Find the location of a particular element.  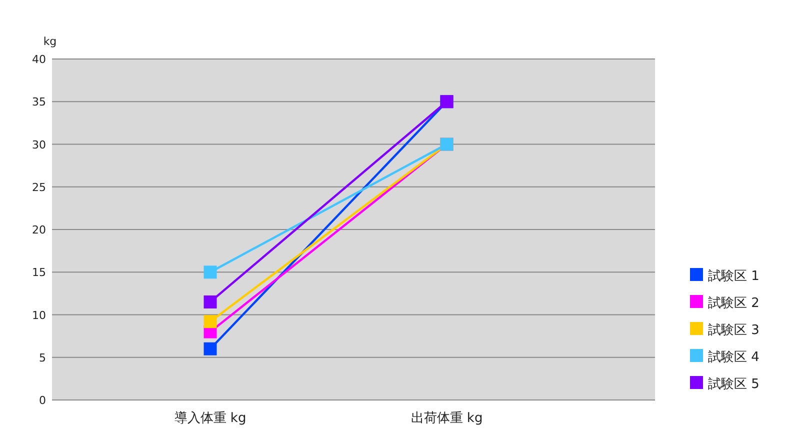

legend-label: 試験区 5 is located at coordinates (734, 384).